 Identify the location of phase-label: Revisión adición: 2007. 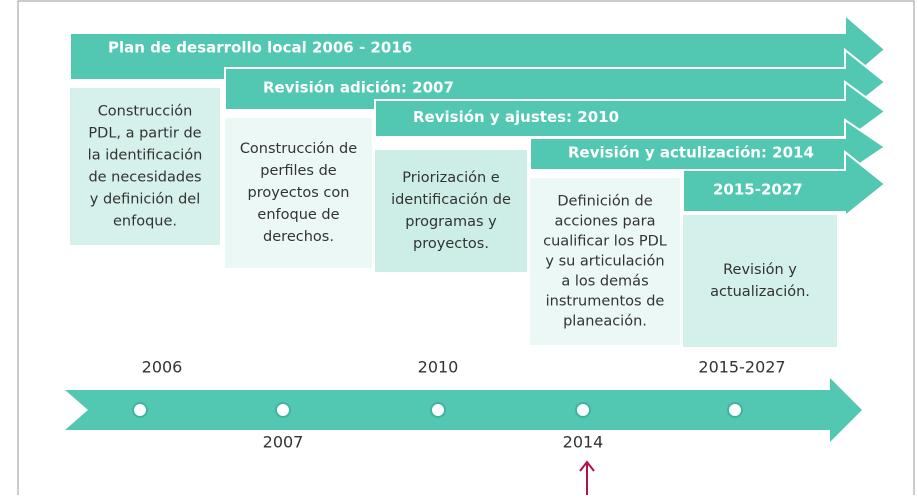
(358, 88).